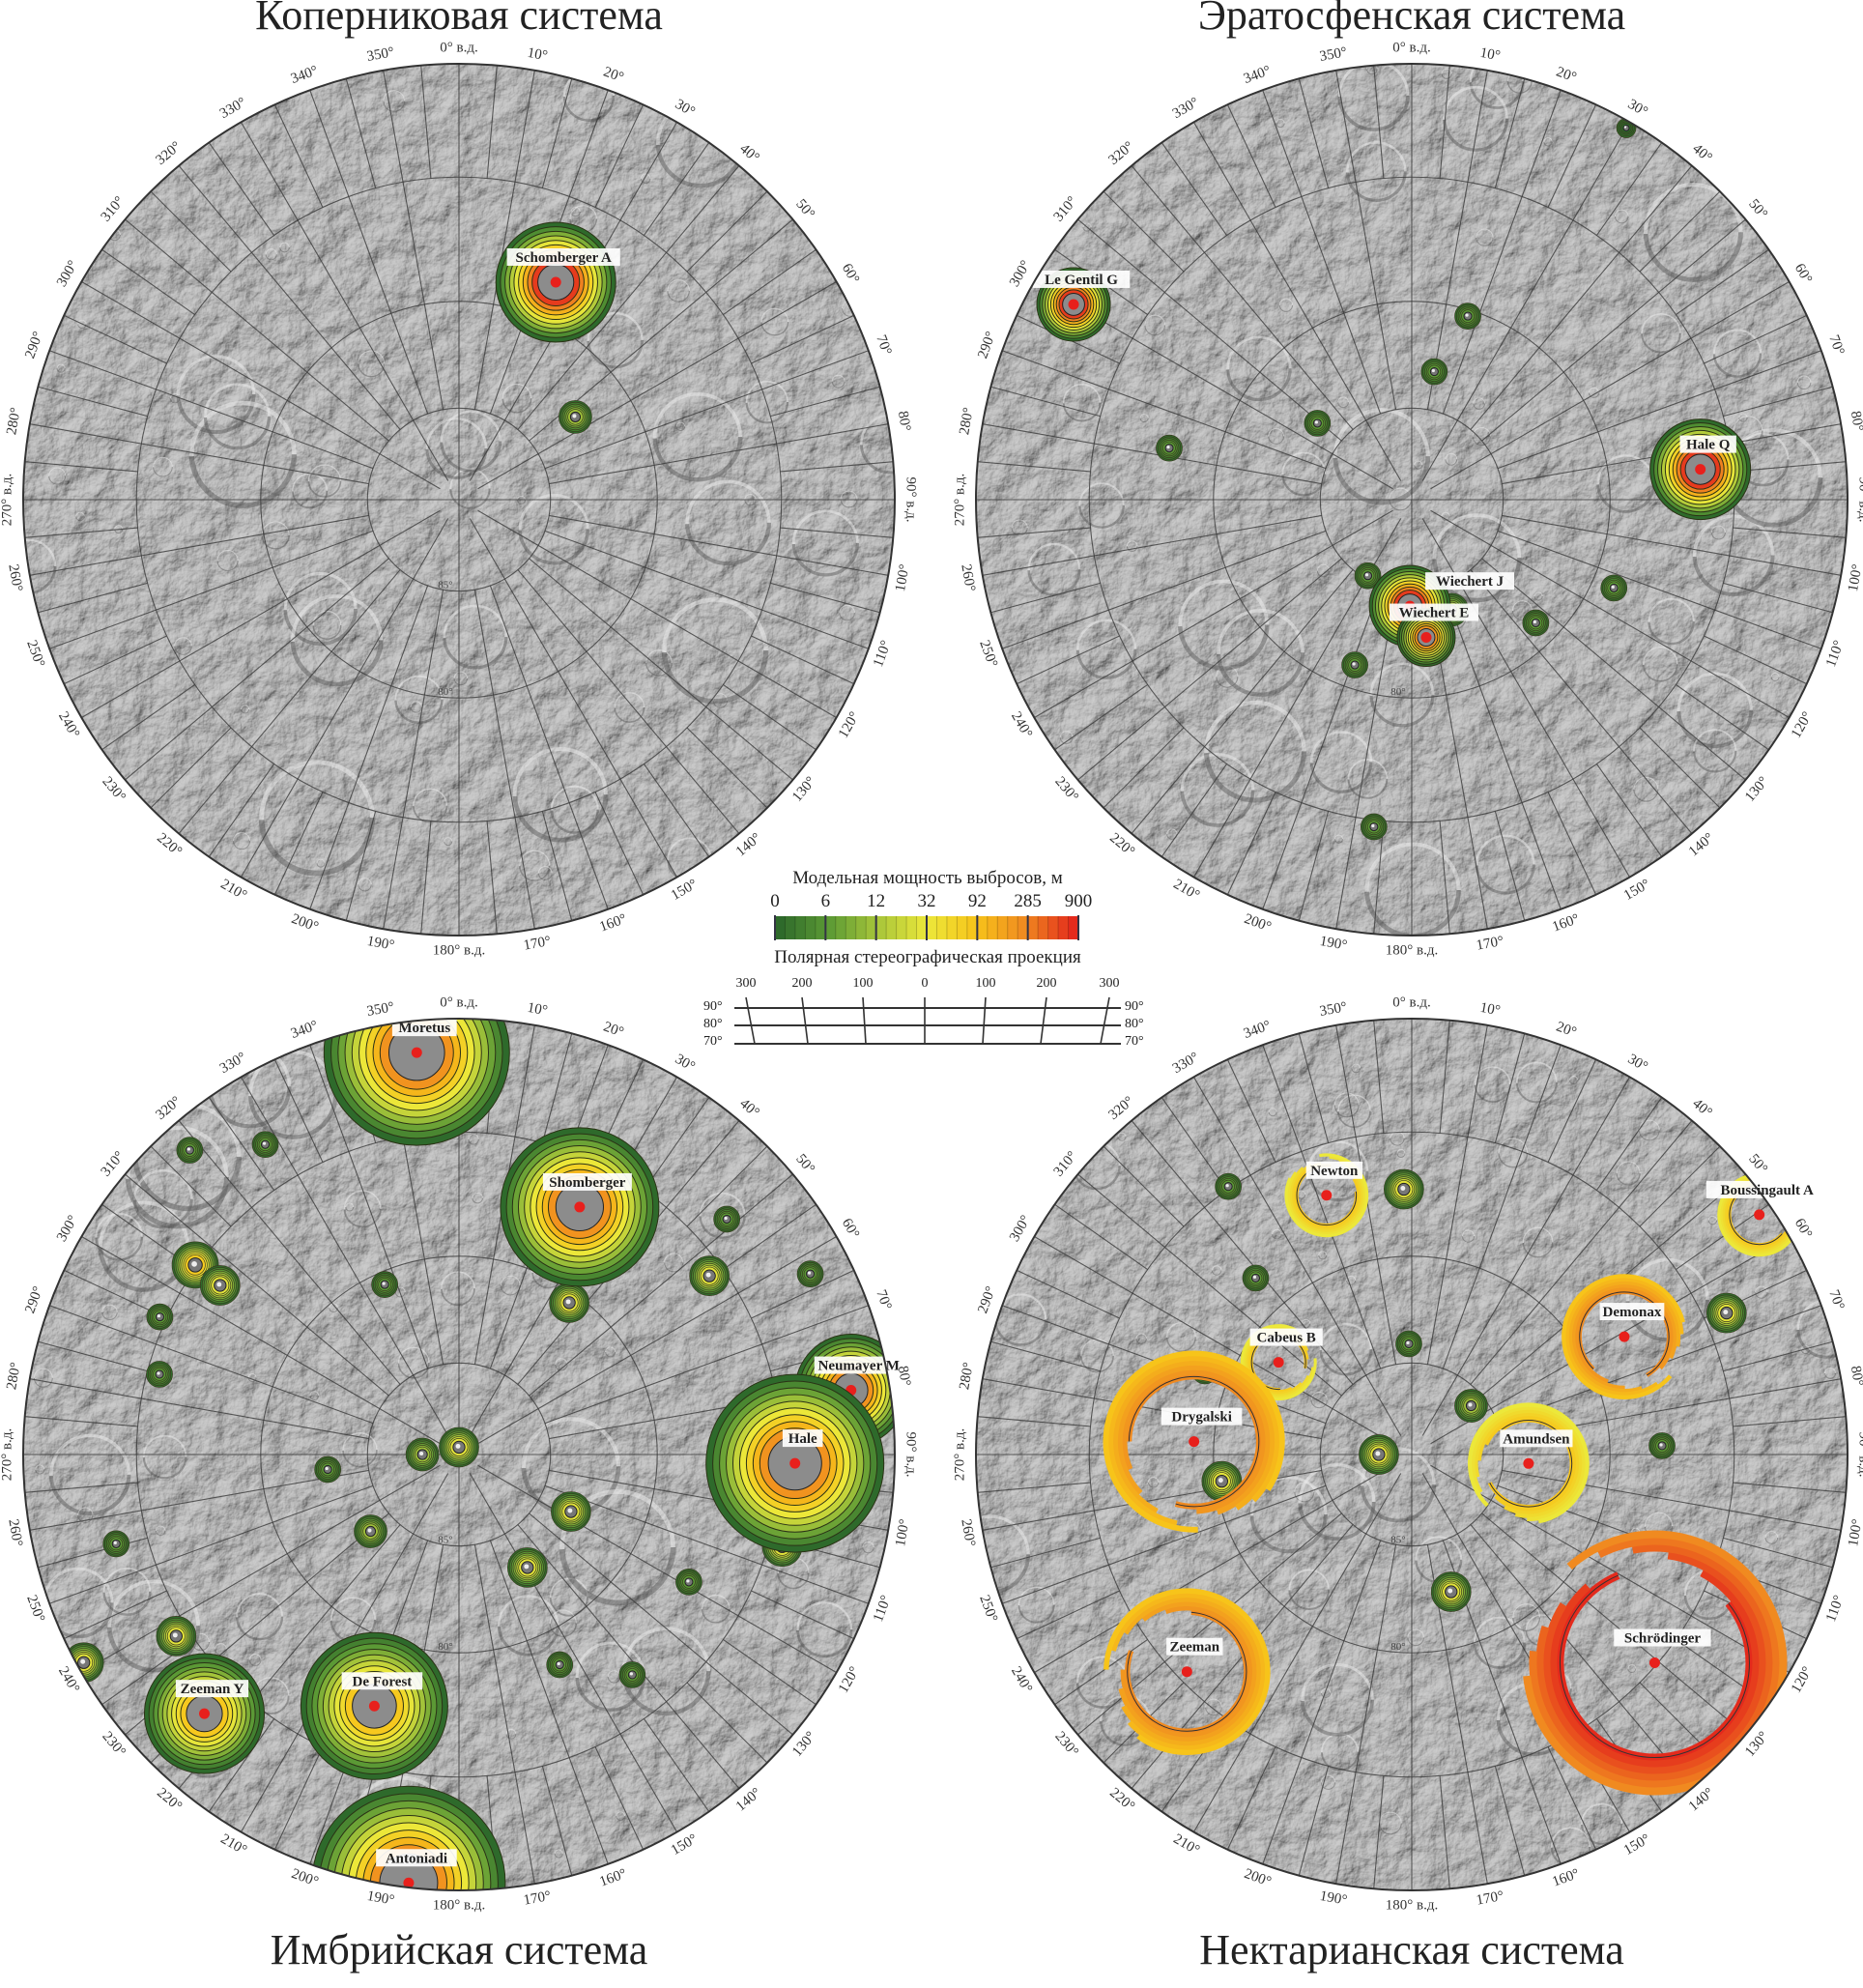  Describe the element at coordinates (713, 1041) in the screenshot. I see `scale-latitude-label: 70°` at that location.